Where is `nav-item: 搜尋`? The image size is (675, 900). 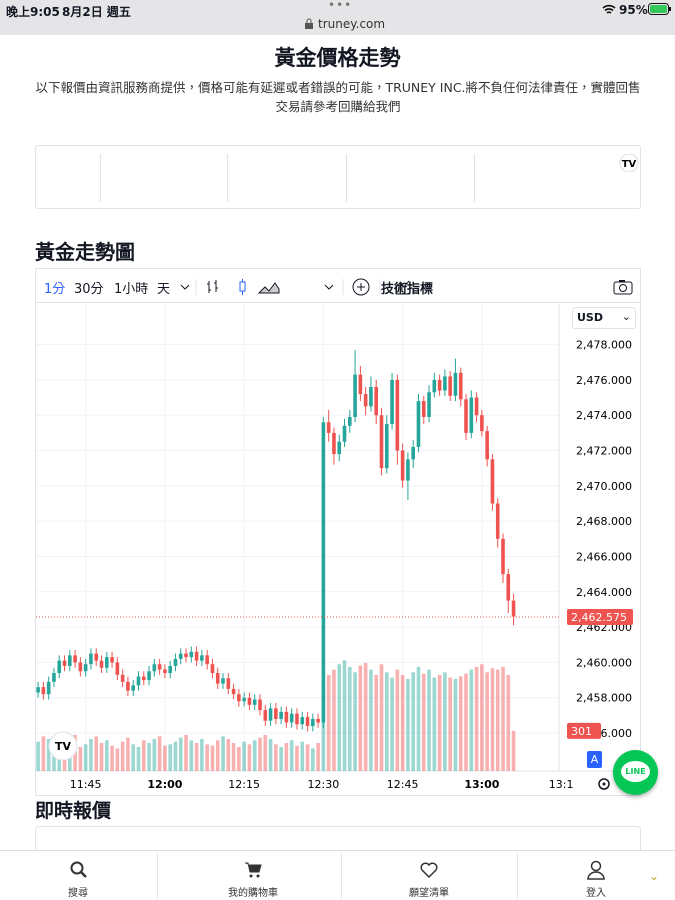
nav-item: 搜尋 is located at coordinates (78, 893).